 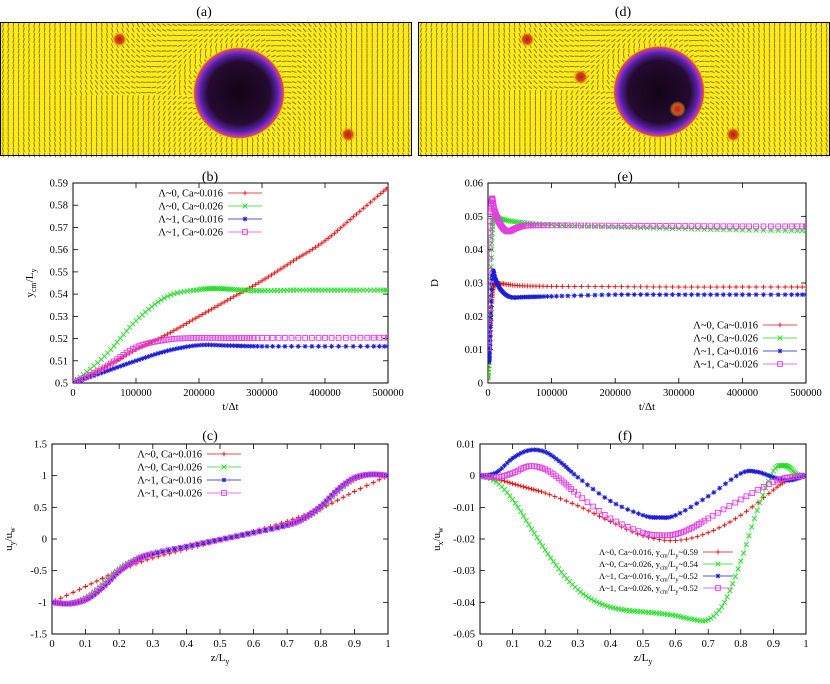 What do you see at coordinates (239, 93) in the screenshot?
I see `droplet` at bounding box center [239, 93].